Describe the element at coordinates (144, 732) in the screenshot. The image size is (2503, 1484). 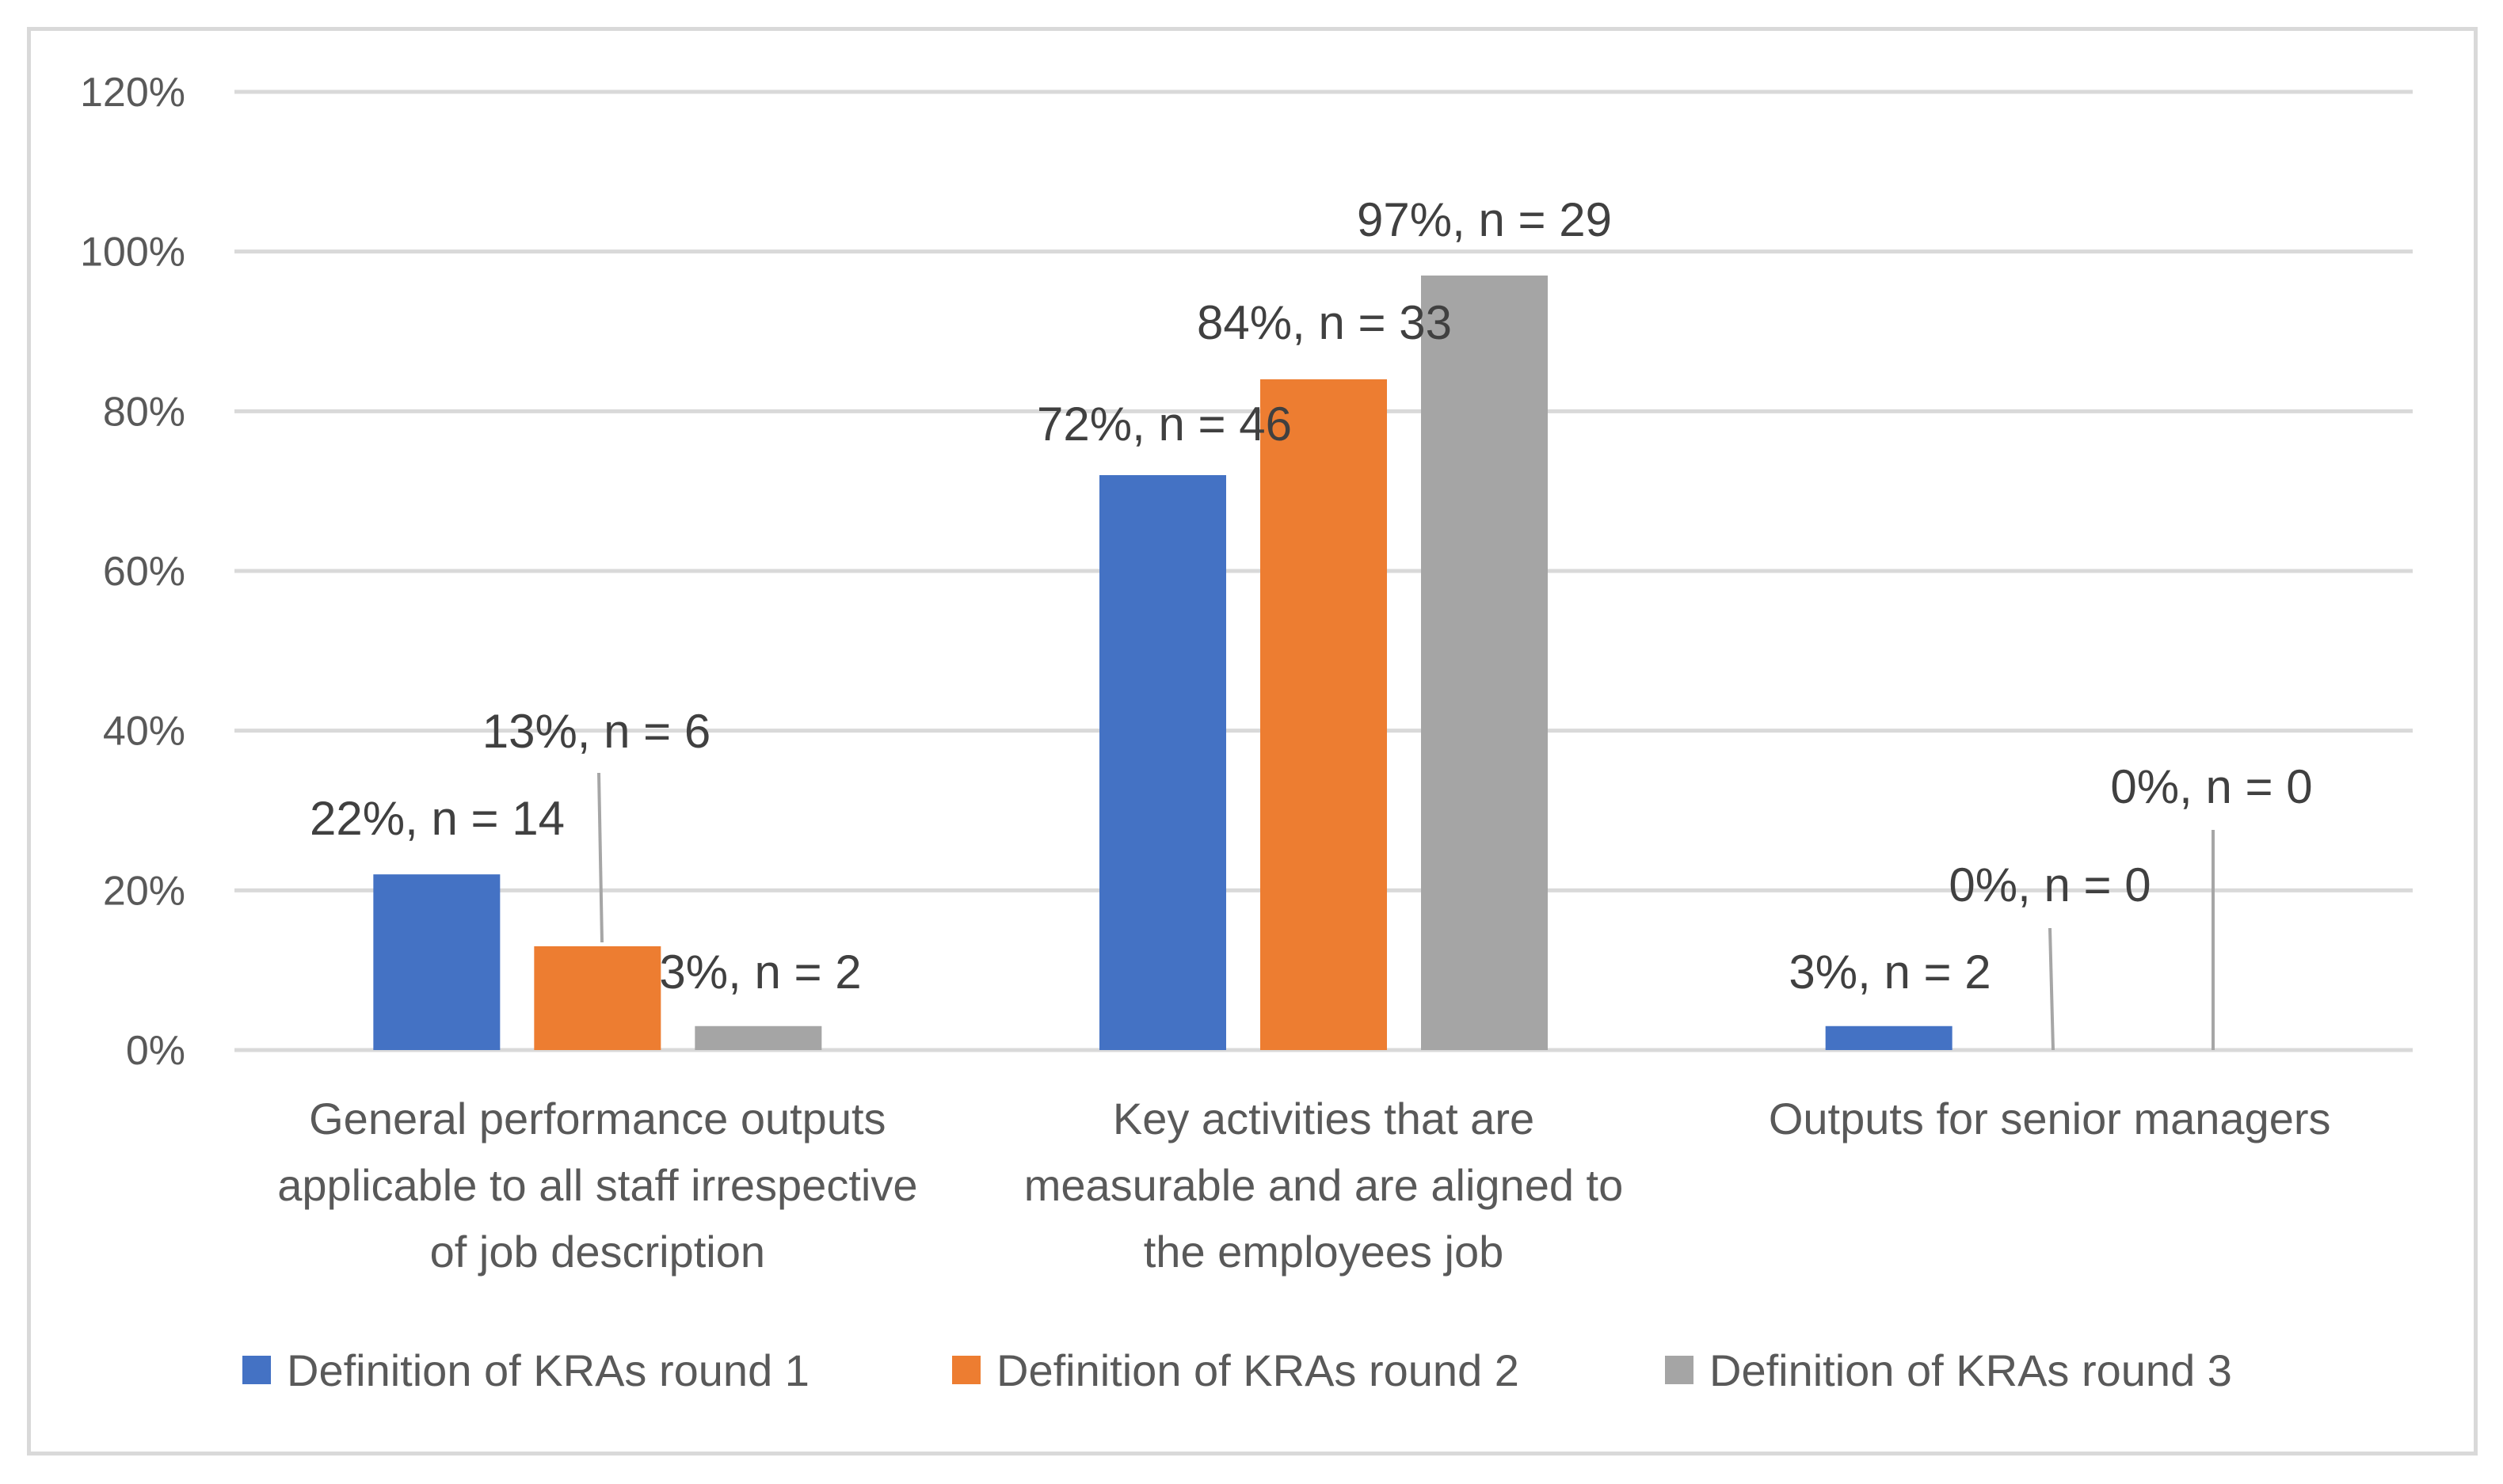
I see `y-tick-label: 40%` at that location.